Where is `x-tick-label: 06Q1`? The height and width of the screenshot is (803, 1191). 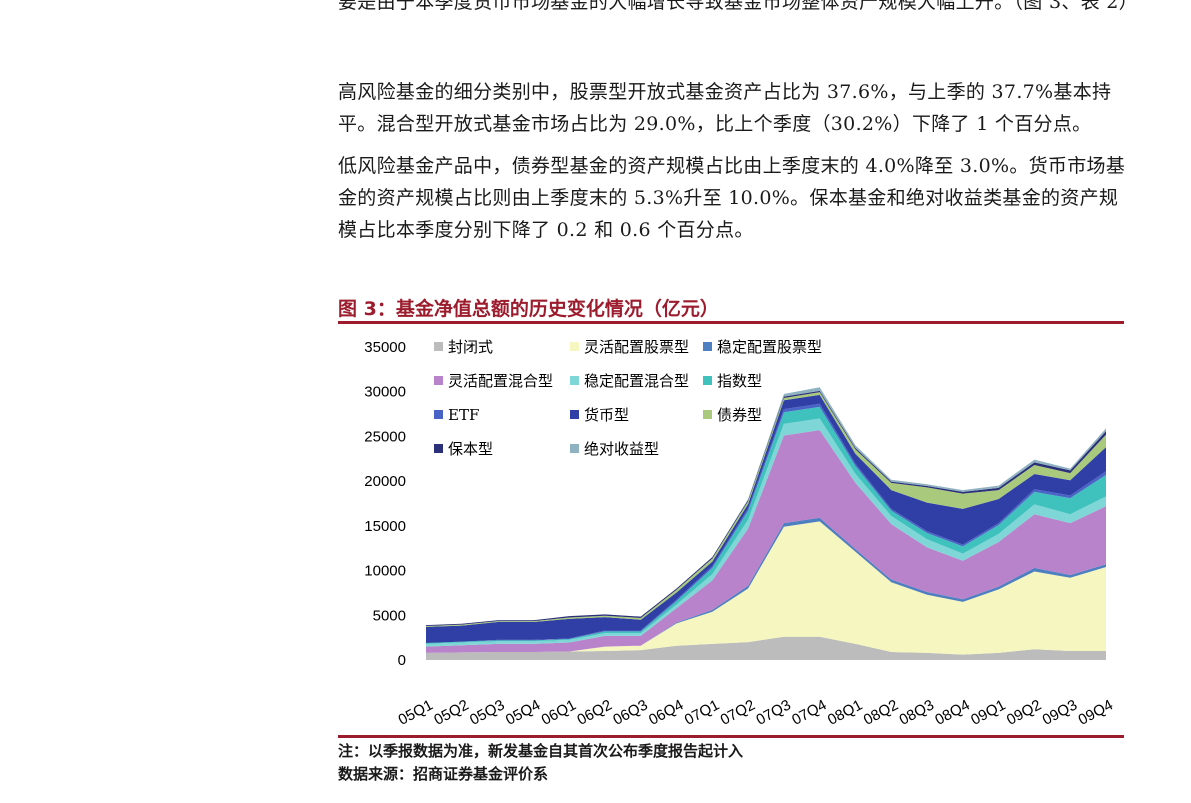
x-tick-label: 06Q1 is located at coordinates (559, 713).